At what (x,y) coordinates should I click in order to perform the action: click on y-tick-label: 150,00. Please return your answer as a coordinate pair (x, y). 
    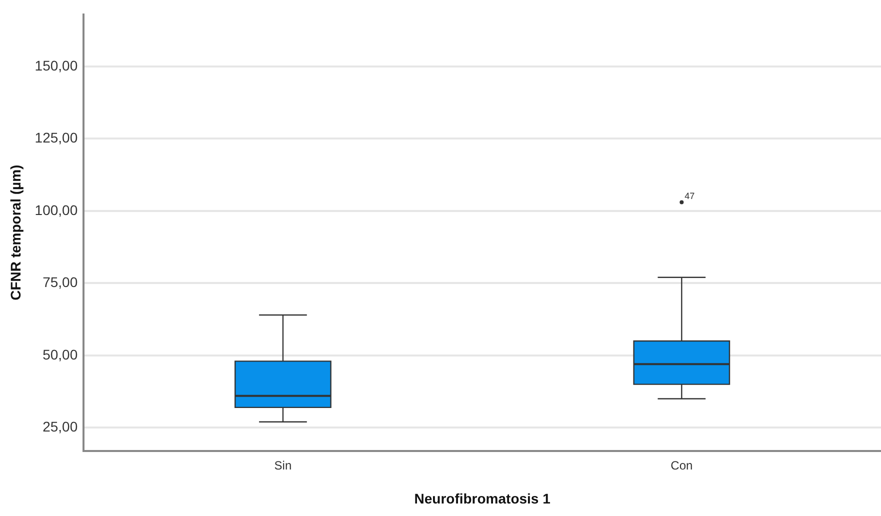
    Looking at the image, I should click on (56, 65).